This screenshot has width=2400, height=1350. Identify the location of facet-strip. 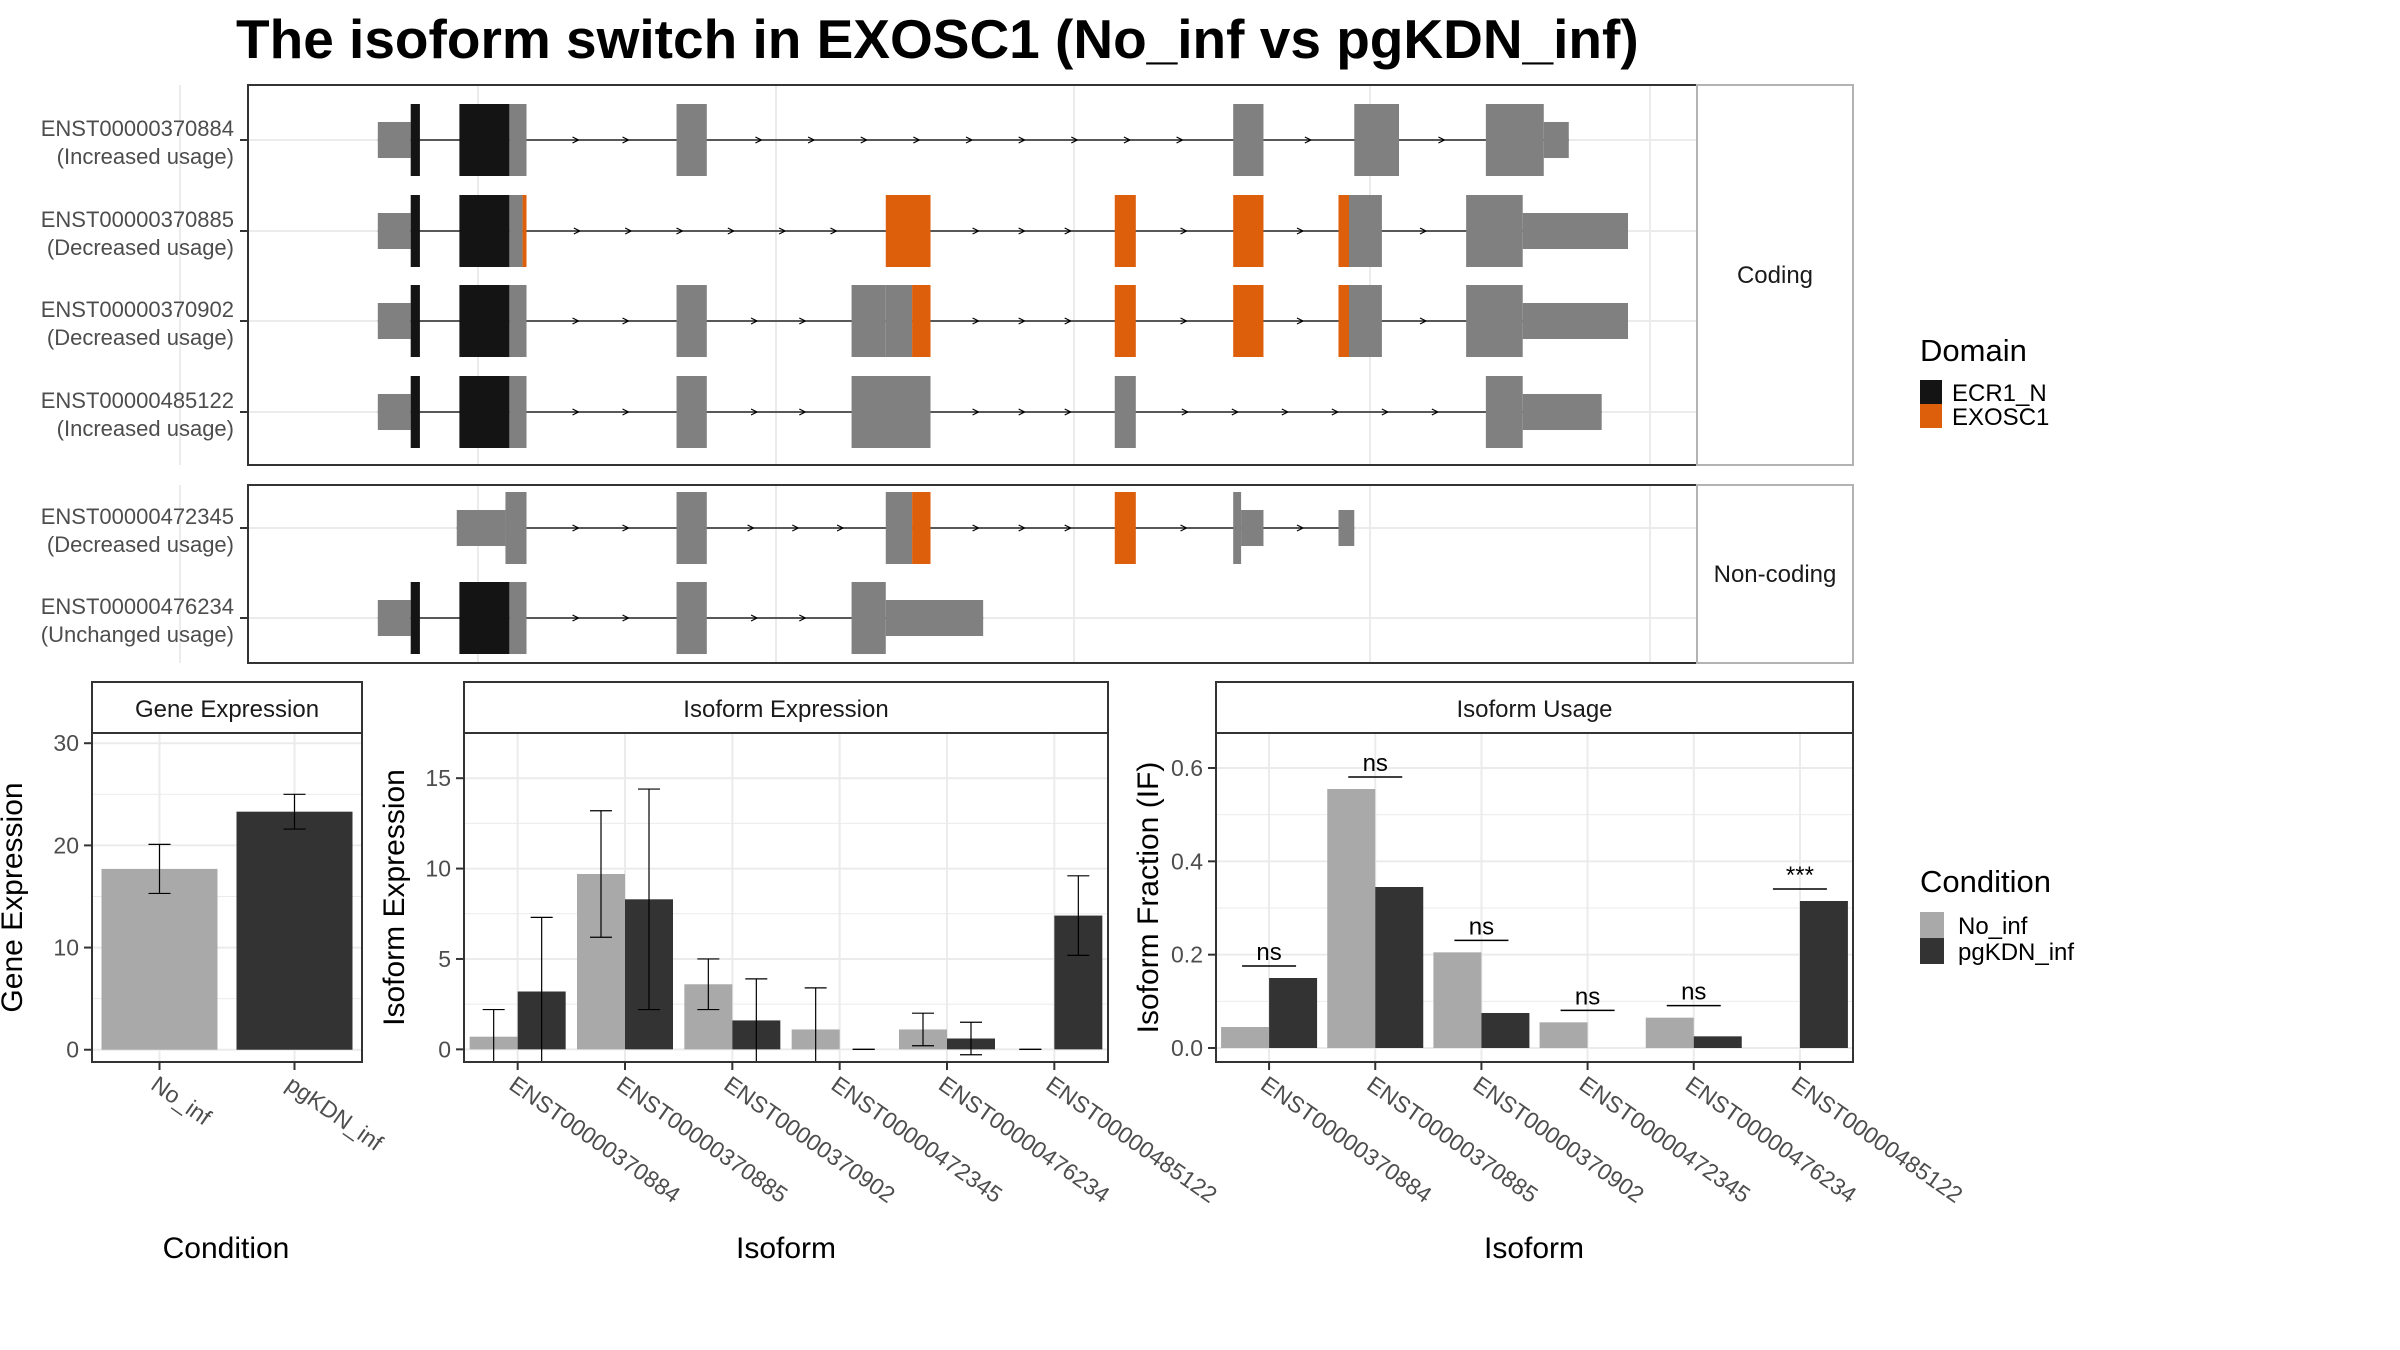
(1775, 574).